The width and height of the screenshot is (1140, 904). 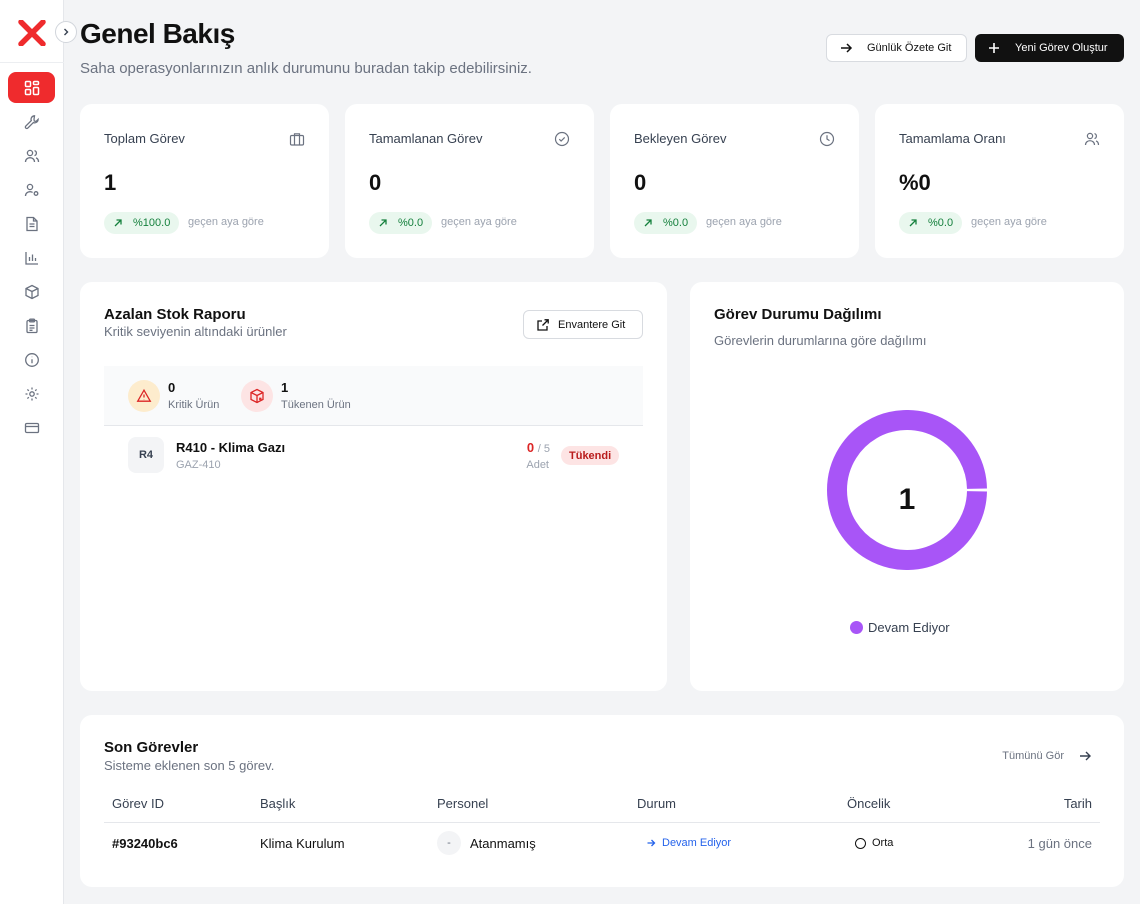 I want to click on critical-count: 0, so click(x=172, y=387).